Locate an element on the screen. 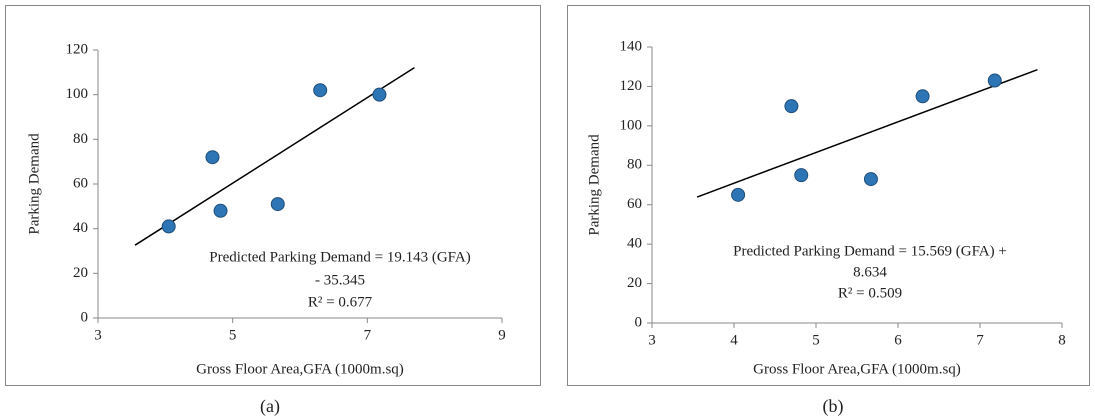 Image resolution: width=1095 pixels, height=420 pixels. equation-label: 8.634 is located at coordinates (870, 272).